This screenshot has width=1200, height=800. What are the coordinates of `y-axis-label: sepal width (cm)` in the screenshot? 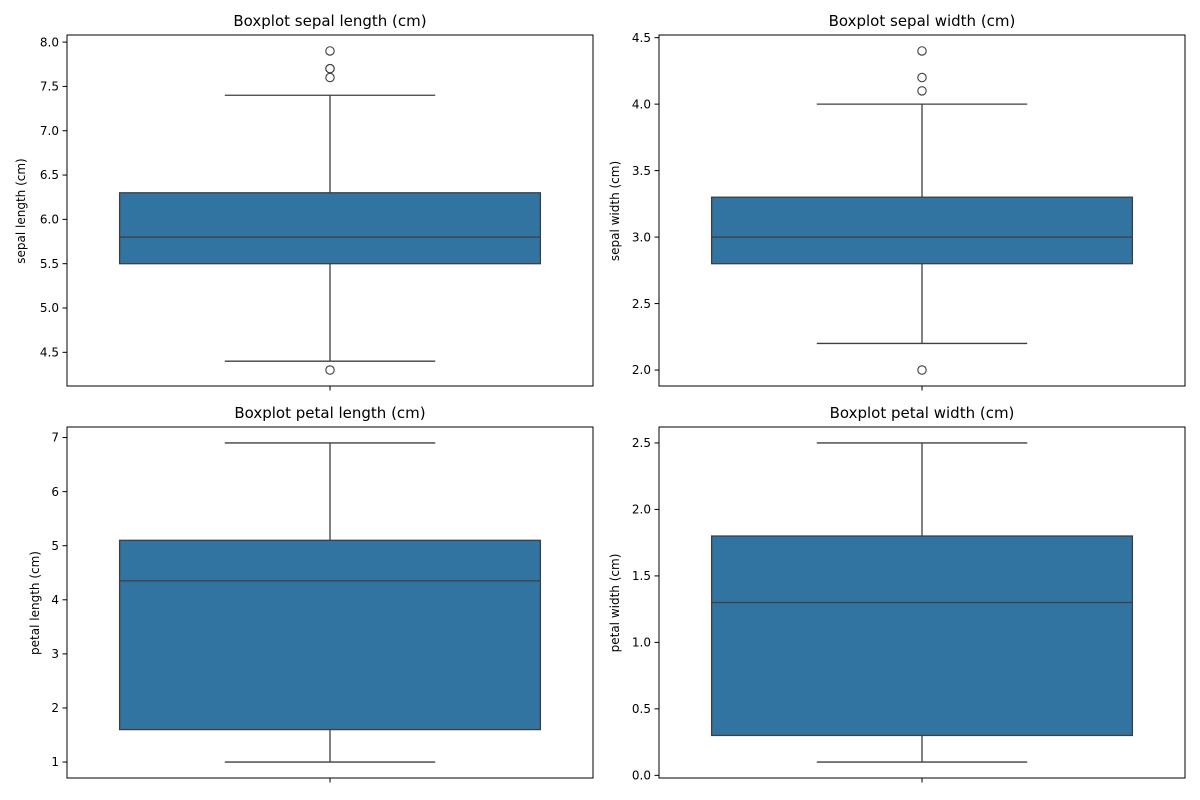 It's located at (615, 211).